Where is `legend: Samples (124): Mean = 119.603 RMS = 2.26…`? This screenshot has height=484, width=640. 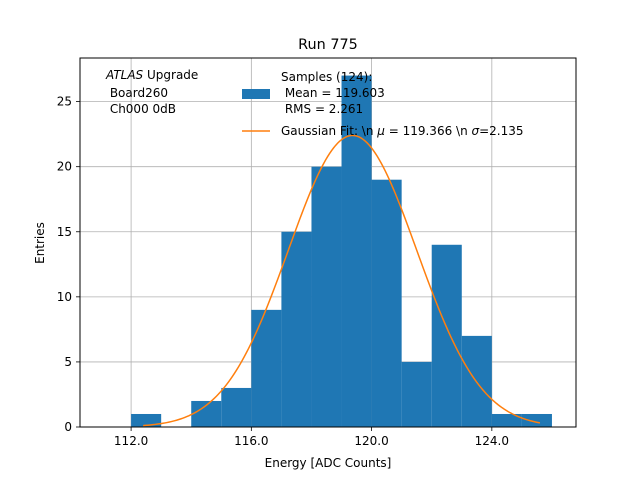 legend: Samples (124): Mean = 119.603 RMS = 2.26… is located at coordinates (383, 104).